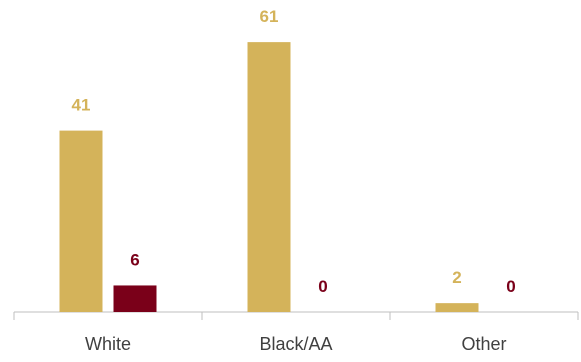 The width and height of the screenshot is (581, 362). What do you see at coordinates (108, 344) in the screenshot?
I see `x-tick-label: White` at bounding box center [108, 344].